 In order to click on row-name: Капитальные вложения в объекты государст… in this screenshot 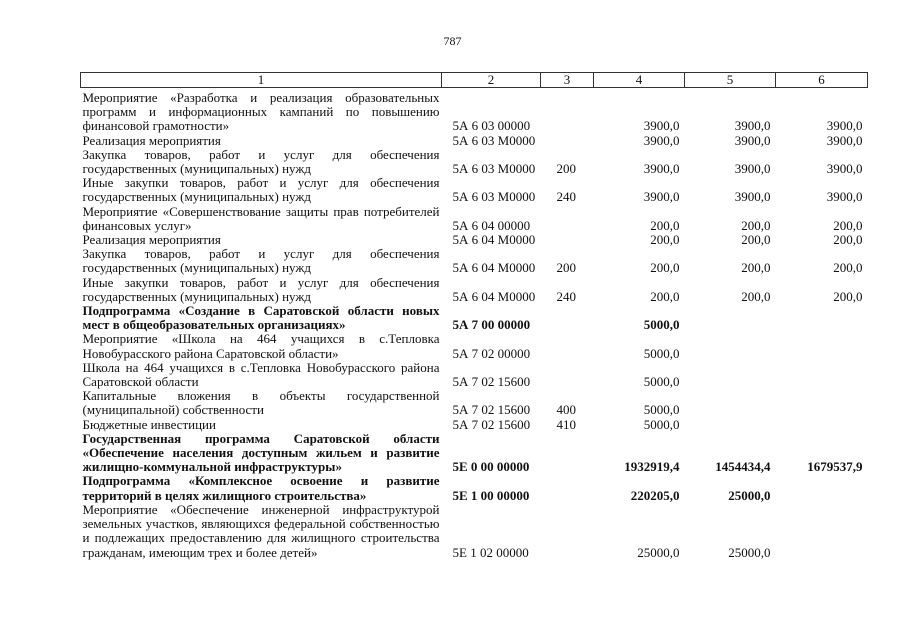, I will do `click(261, 403)`.